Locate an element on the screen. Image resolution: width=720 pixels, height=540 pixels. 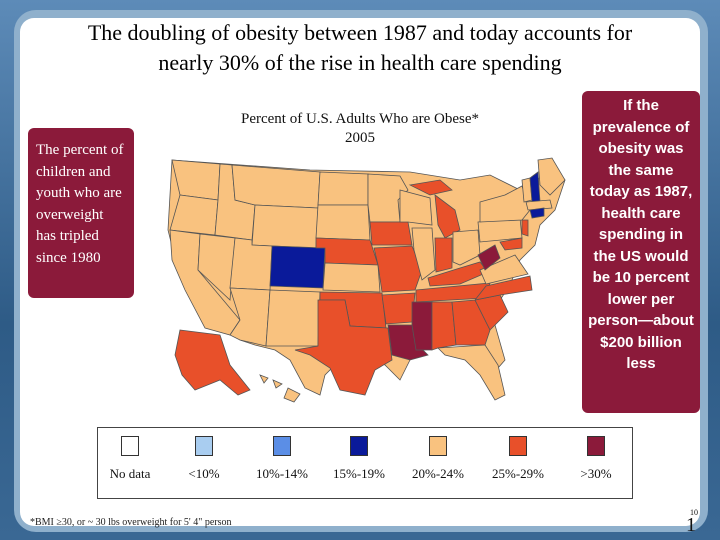
legend-label: No data is located at coordinates (130, 473).